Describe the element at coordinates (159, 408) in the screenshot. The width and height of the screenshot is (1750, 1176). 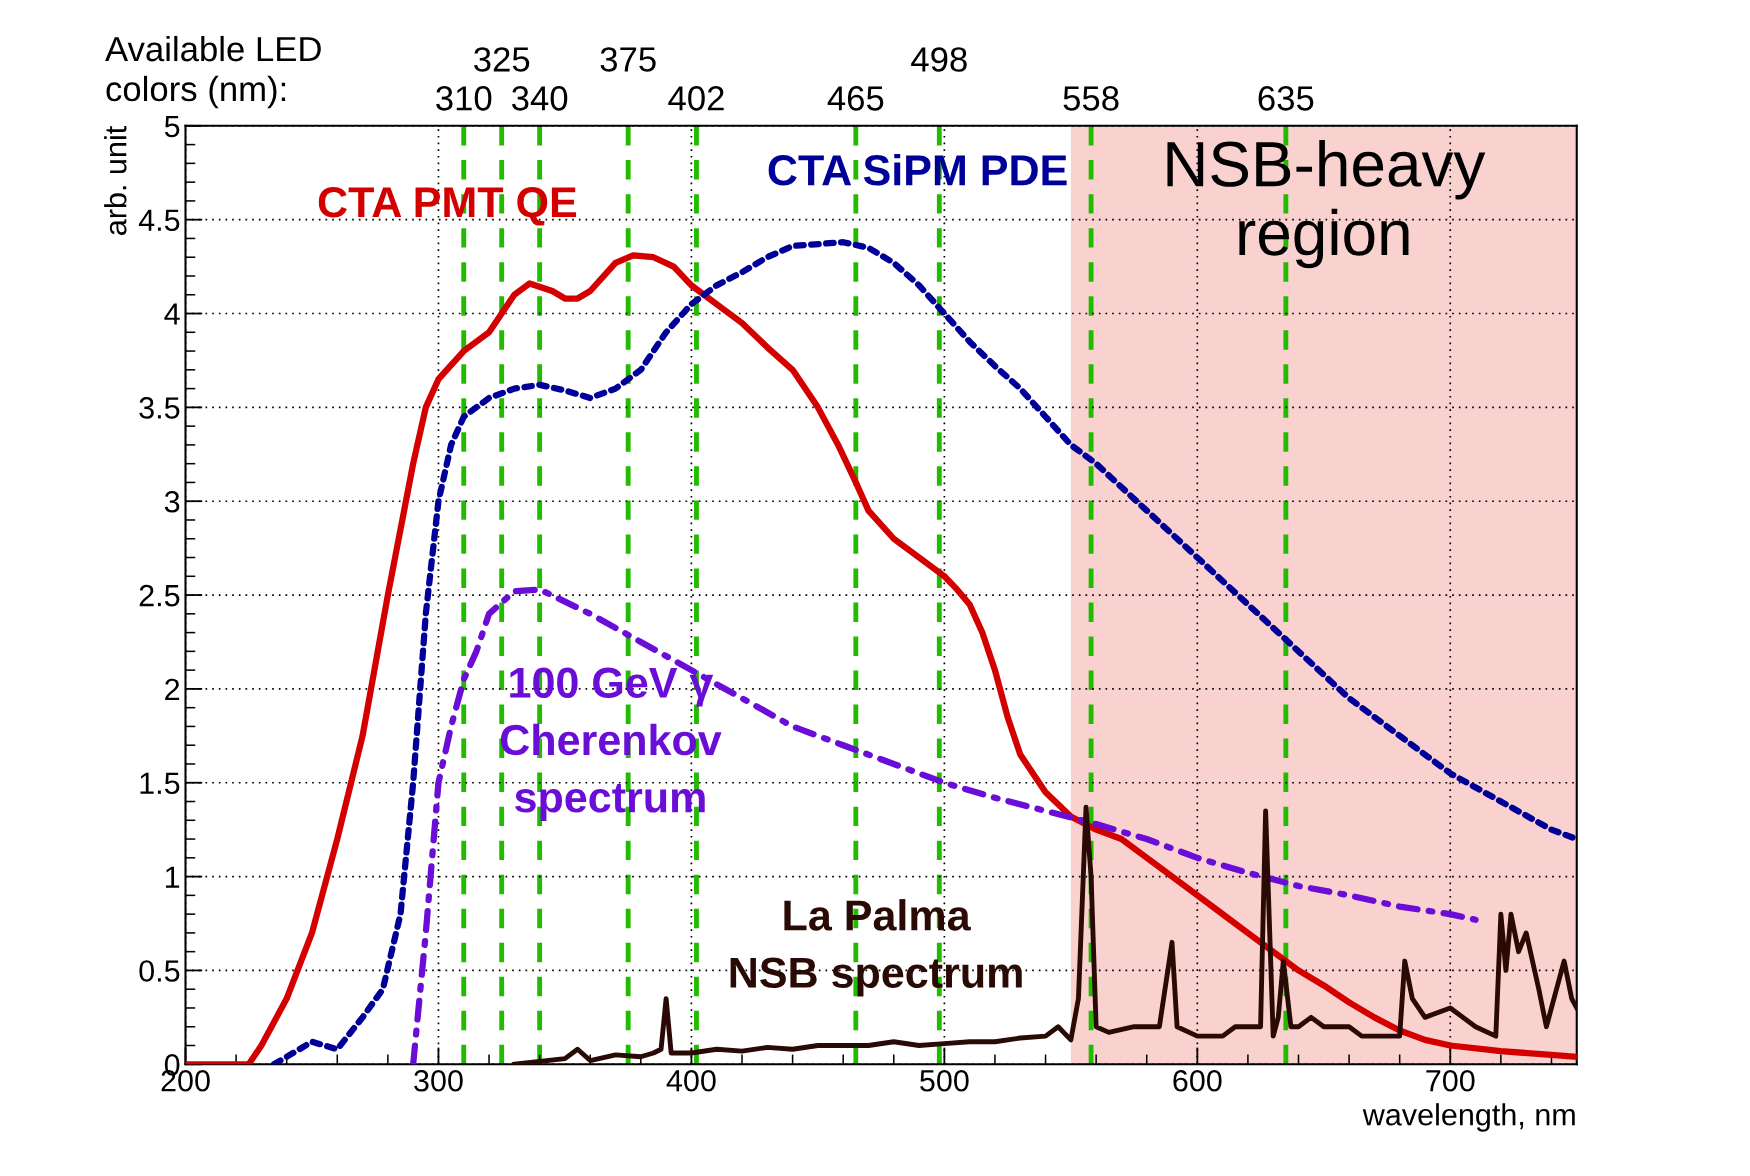
I see `y-tick-label: 3.5` at that location.